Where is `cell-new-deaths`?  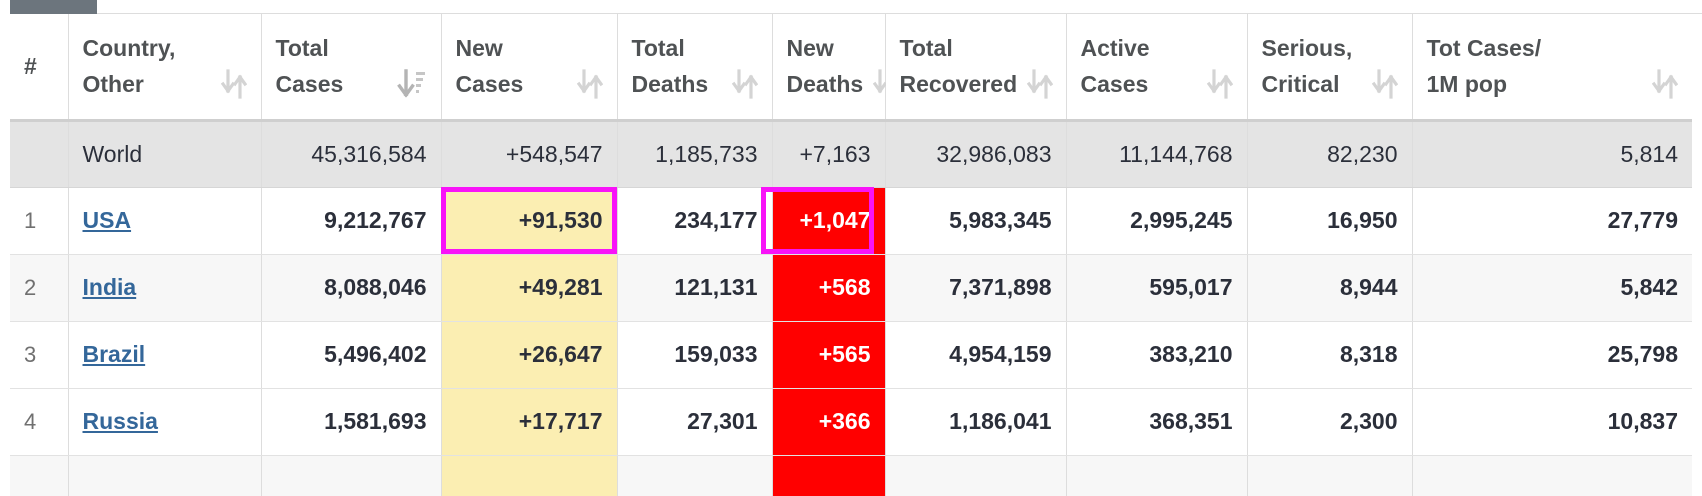 cell-new-deaths is located at coordinates (829, 475).